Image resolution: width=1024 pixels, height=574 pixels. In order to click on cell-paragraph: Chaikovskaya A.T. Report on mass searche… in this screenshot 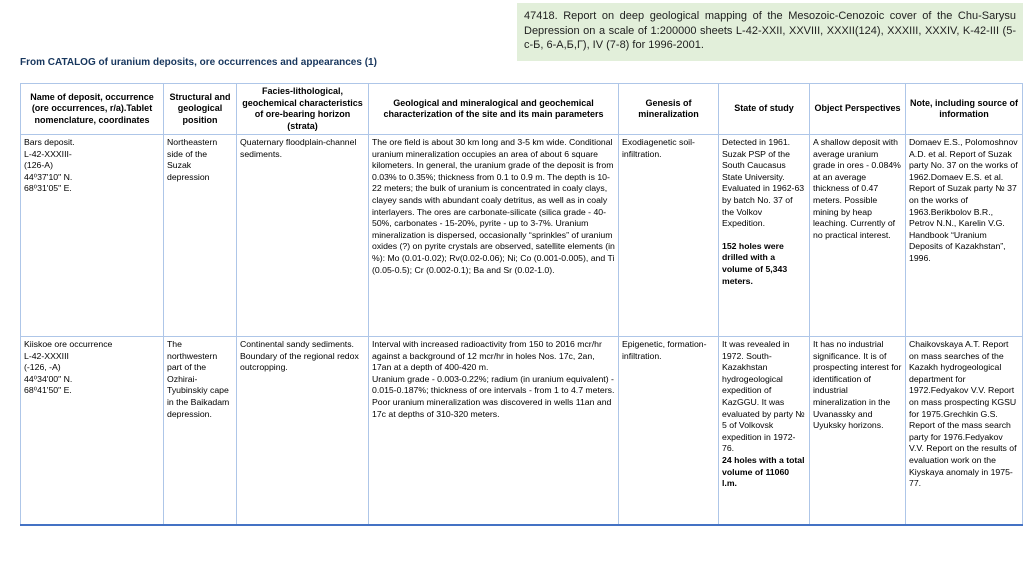, I will do `click(963, 414)`.